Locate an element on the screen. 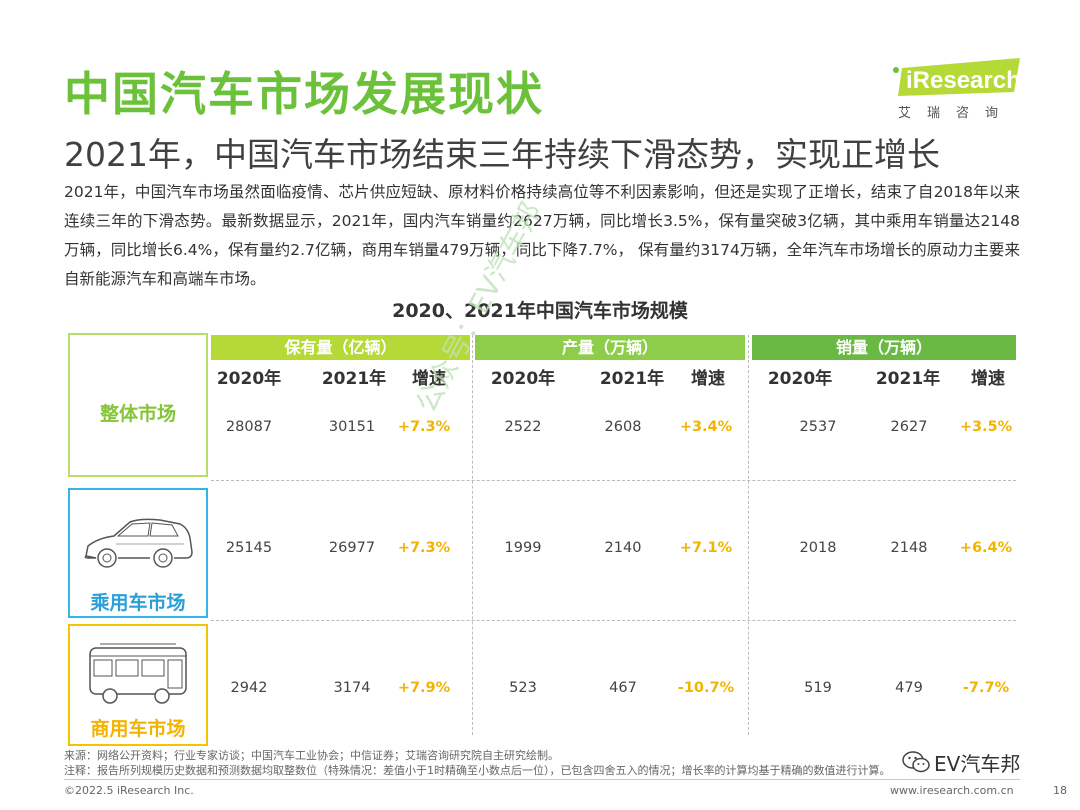 This screenshot has height=810, width=1080. logo-subtitle: 艾瑞咨询 is located at coordinates (956, 113).